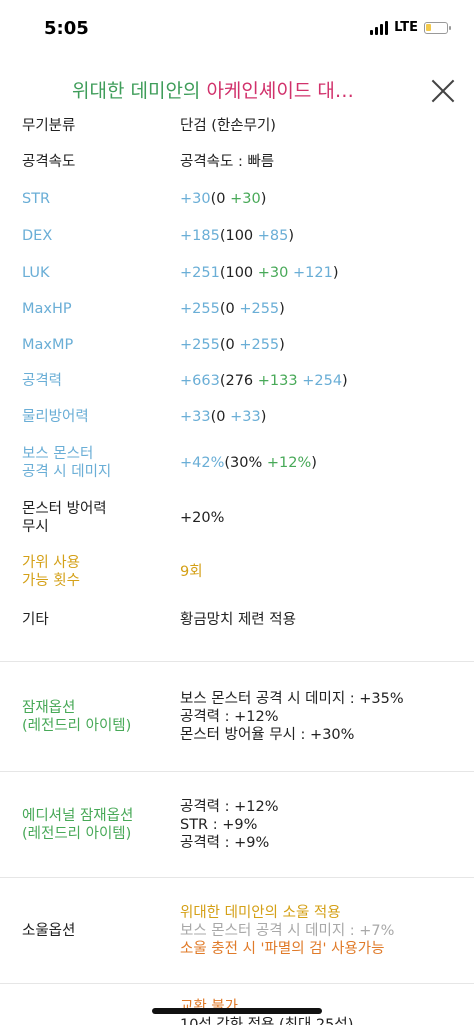 The image size is (474, 1025). Describe the element at coordinates (237, 1011) in the screenshot. I see `home-indicator` at that location.